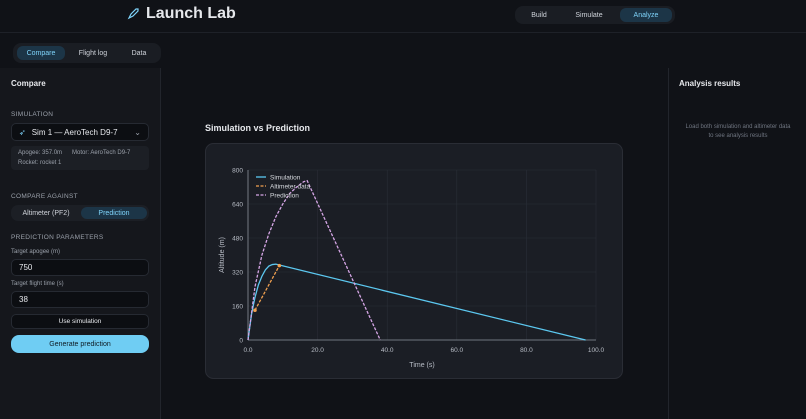 This screenshot has width=806, height=419. What do you see at coordinates (41, 53) in the screenshot?
I see `tab: Compare` at bounding box center [41, 53].